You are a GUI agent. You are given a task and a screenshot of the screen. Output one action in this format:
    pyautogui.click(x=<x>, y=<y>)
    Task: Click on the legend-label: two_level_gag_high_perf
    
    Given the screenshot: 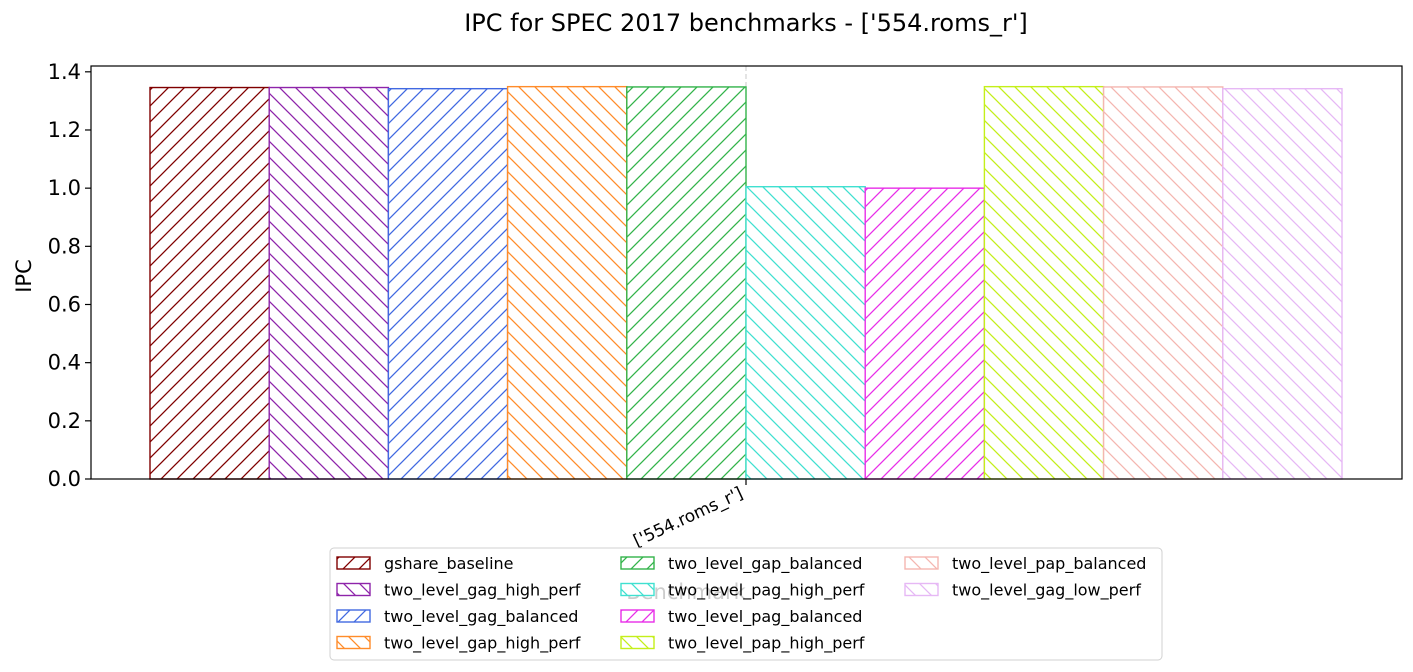 What is the action you would take?
    pyautogui.click(x=482, y=591)
    